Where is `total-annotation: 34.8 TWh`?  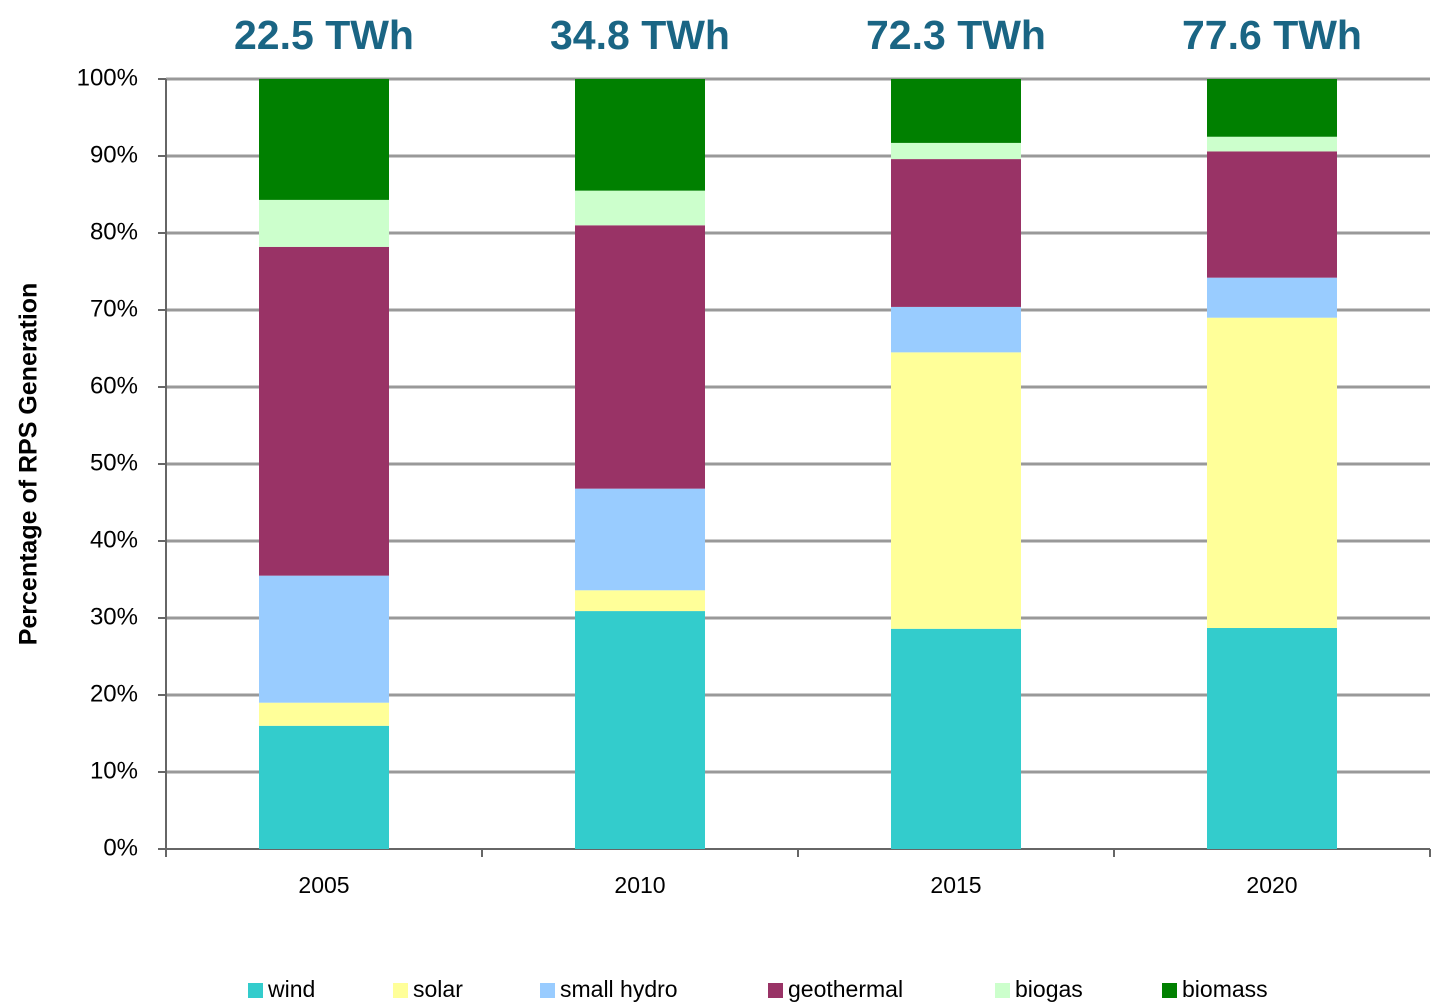
total-annotation: 34.8 TWh is located at coordinates (640, 35).